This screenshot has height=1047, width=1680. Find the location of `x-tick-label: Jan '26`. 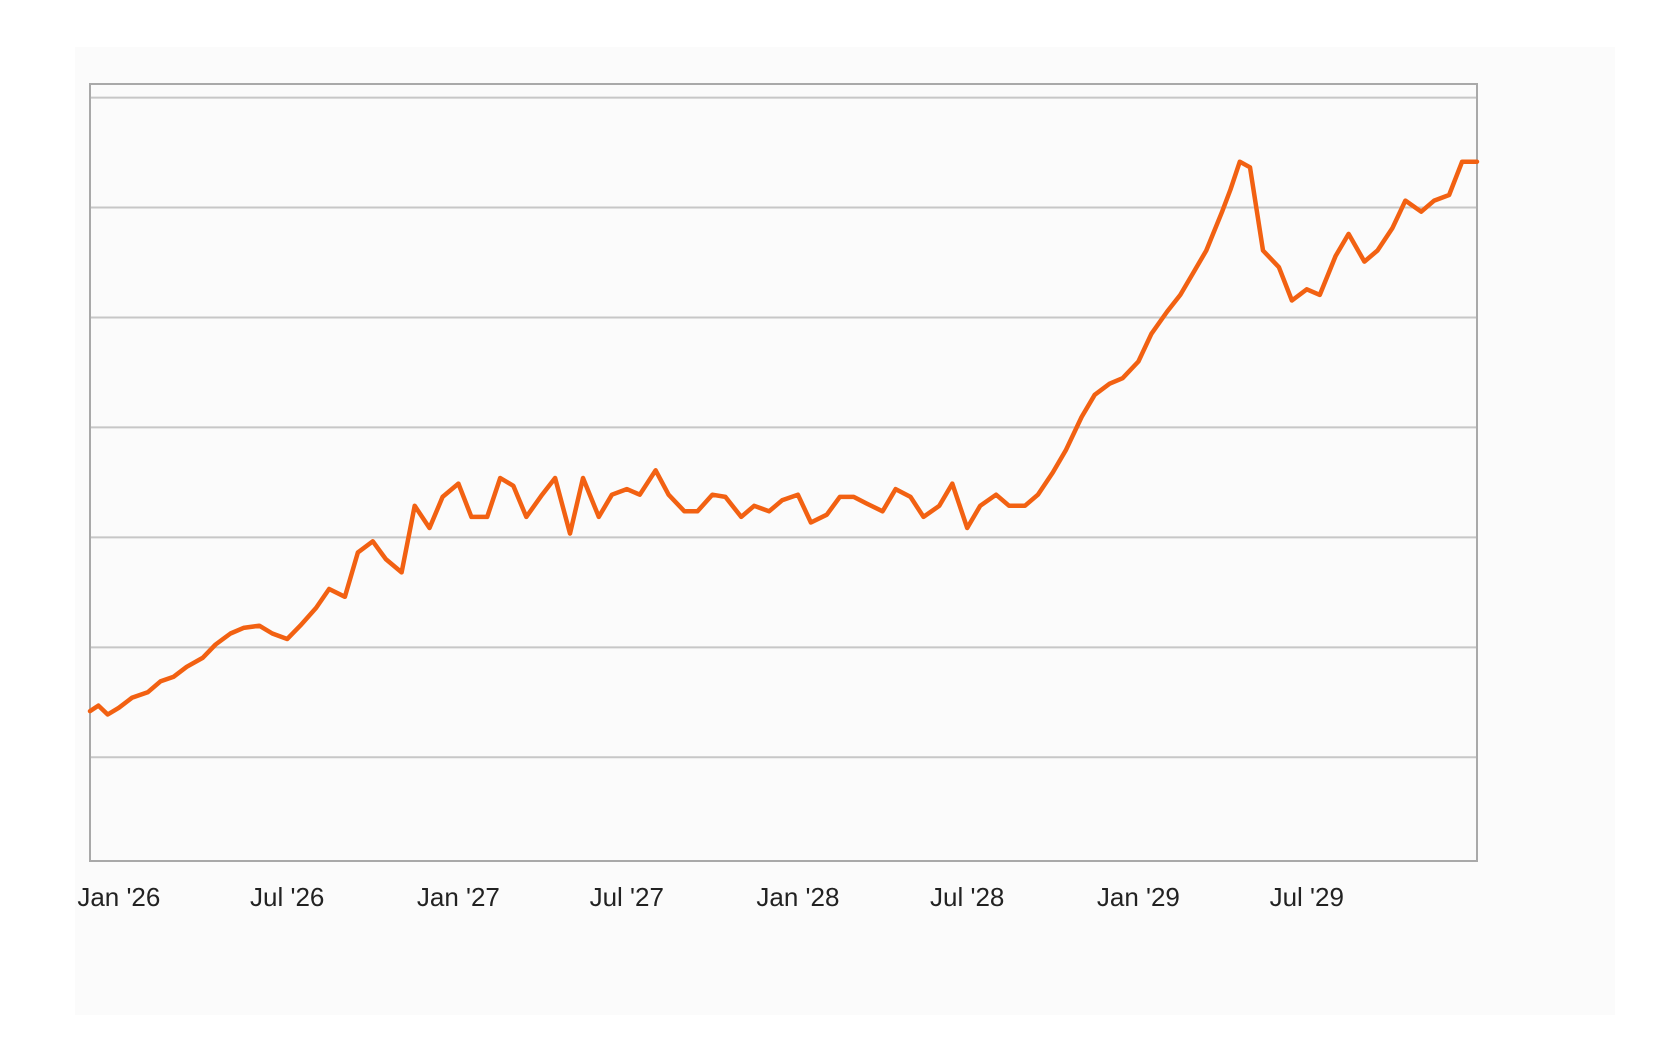

x-tick-label: Jan '26 is located at coordinates (118, 897).